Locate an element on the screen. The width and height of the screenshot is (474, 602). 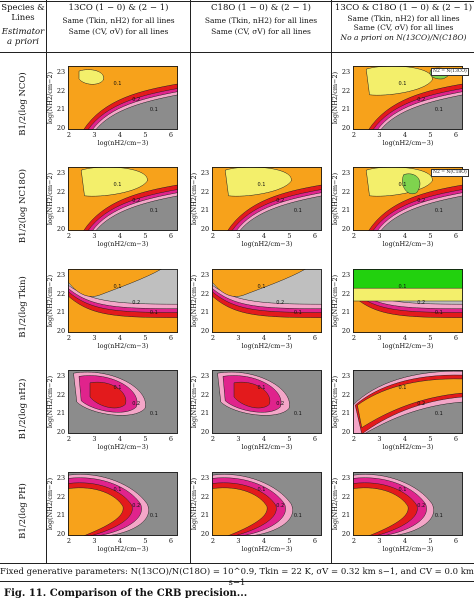
row-label-tkin: B1/2(log Tkin) is located at coordinates (23, 307).